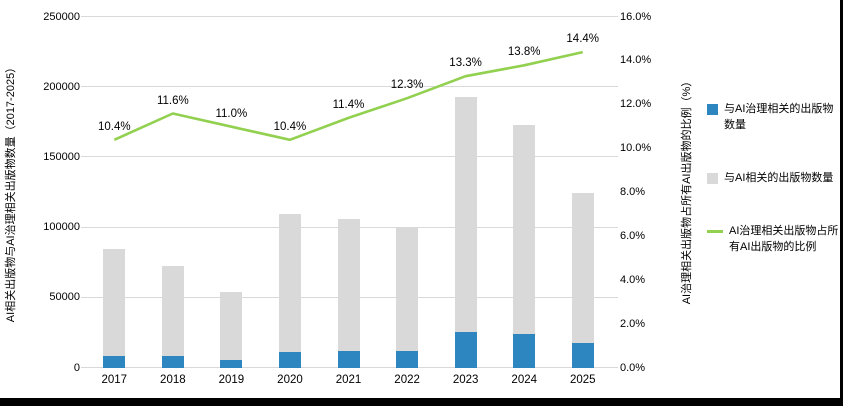 This screenshot has height=406, width=843. Describe the element at coordinates (687, 190) in the screenshot. I see `y-axis-right-title: AI治理相关出版物占所有AI出版物的比例（%）` at that location.